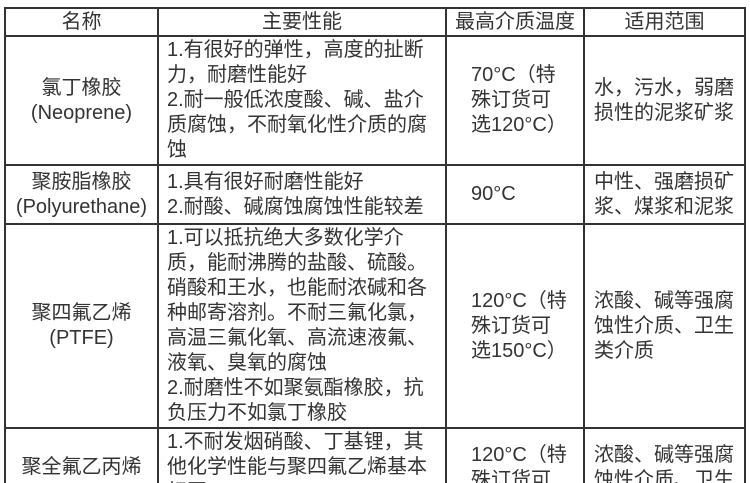  Describe the element at coordinates (297, 457) in the screenshot. I see `performance-item-1: 1.不耐发烟硝酸、丁基锂，其他化学性能与聚四氟乙烯基本相同` at that location.